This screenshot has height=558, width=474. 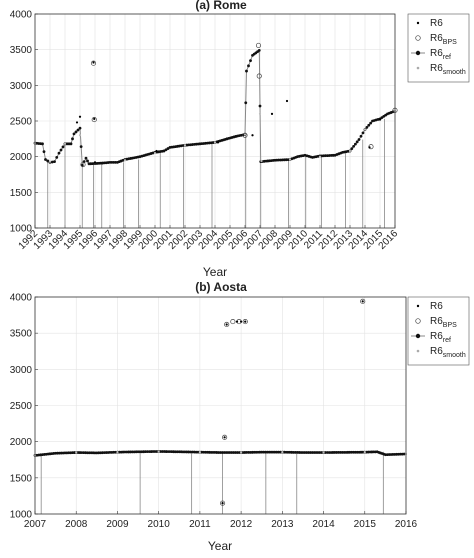 What do you see at coordinates (450, 325) in the screenshot?
I see `legend-label-sub: BPS` at bounding box center [450, 325].